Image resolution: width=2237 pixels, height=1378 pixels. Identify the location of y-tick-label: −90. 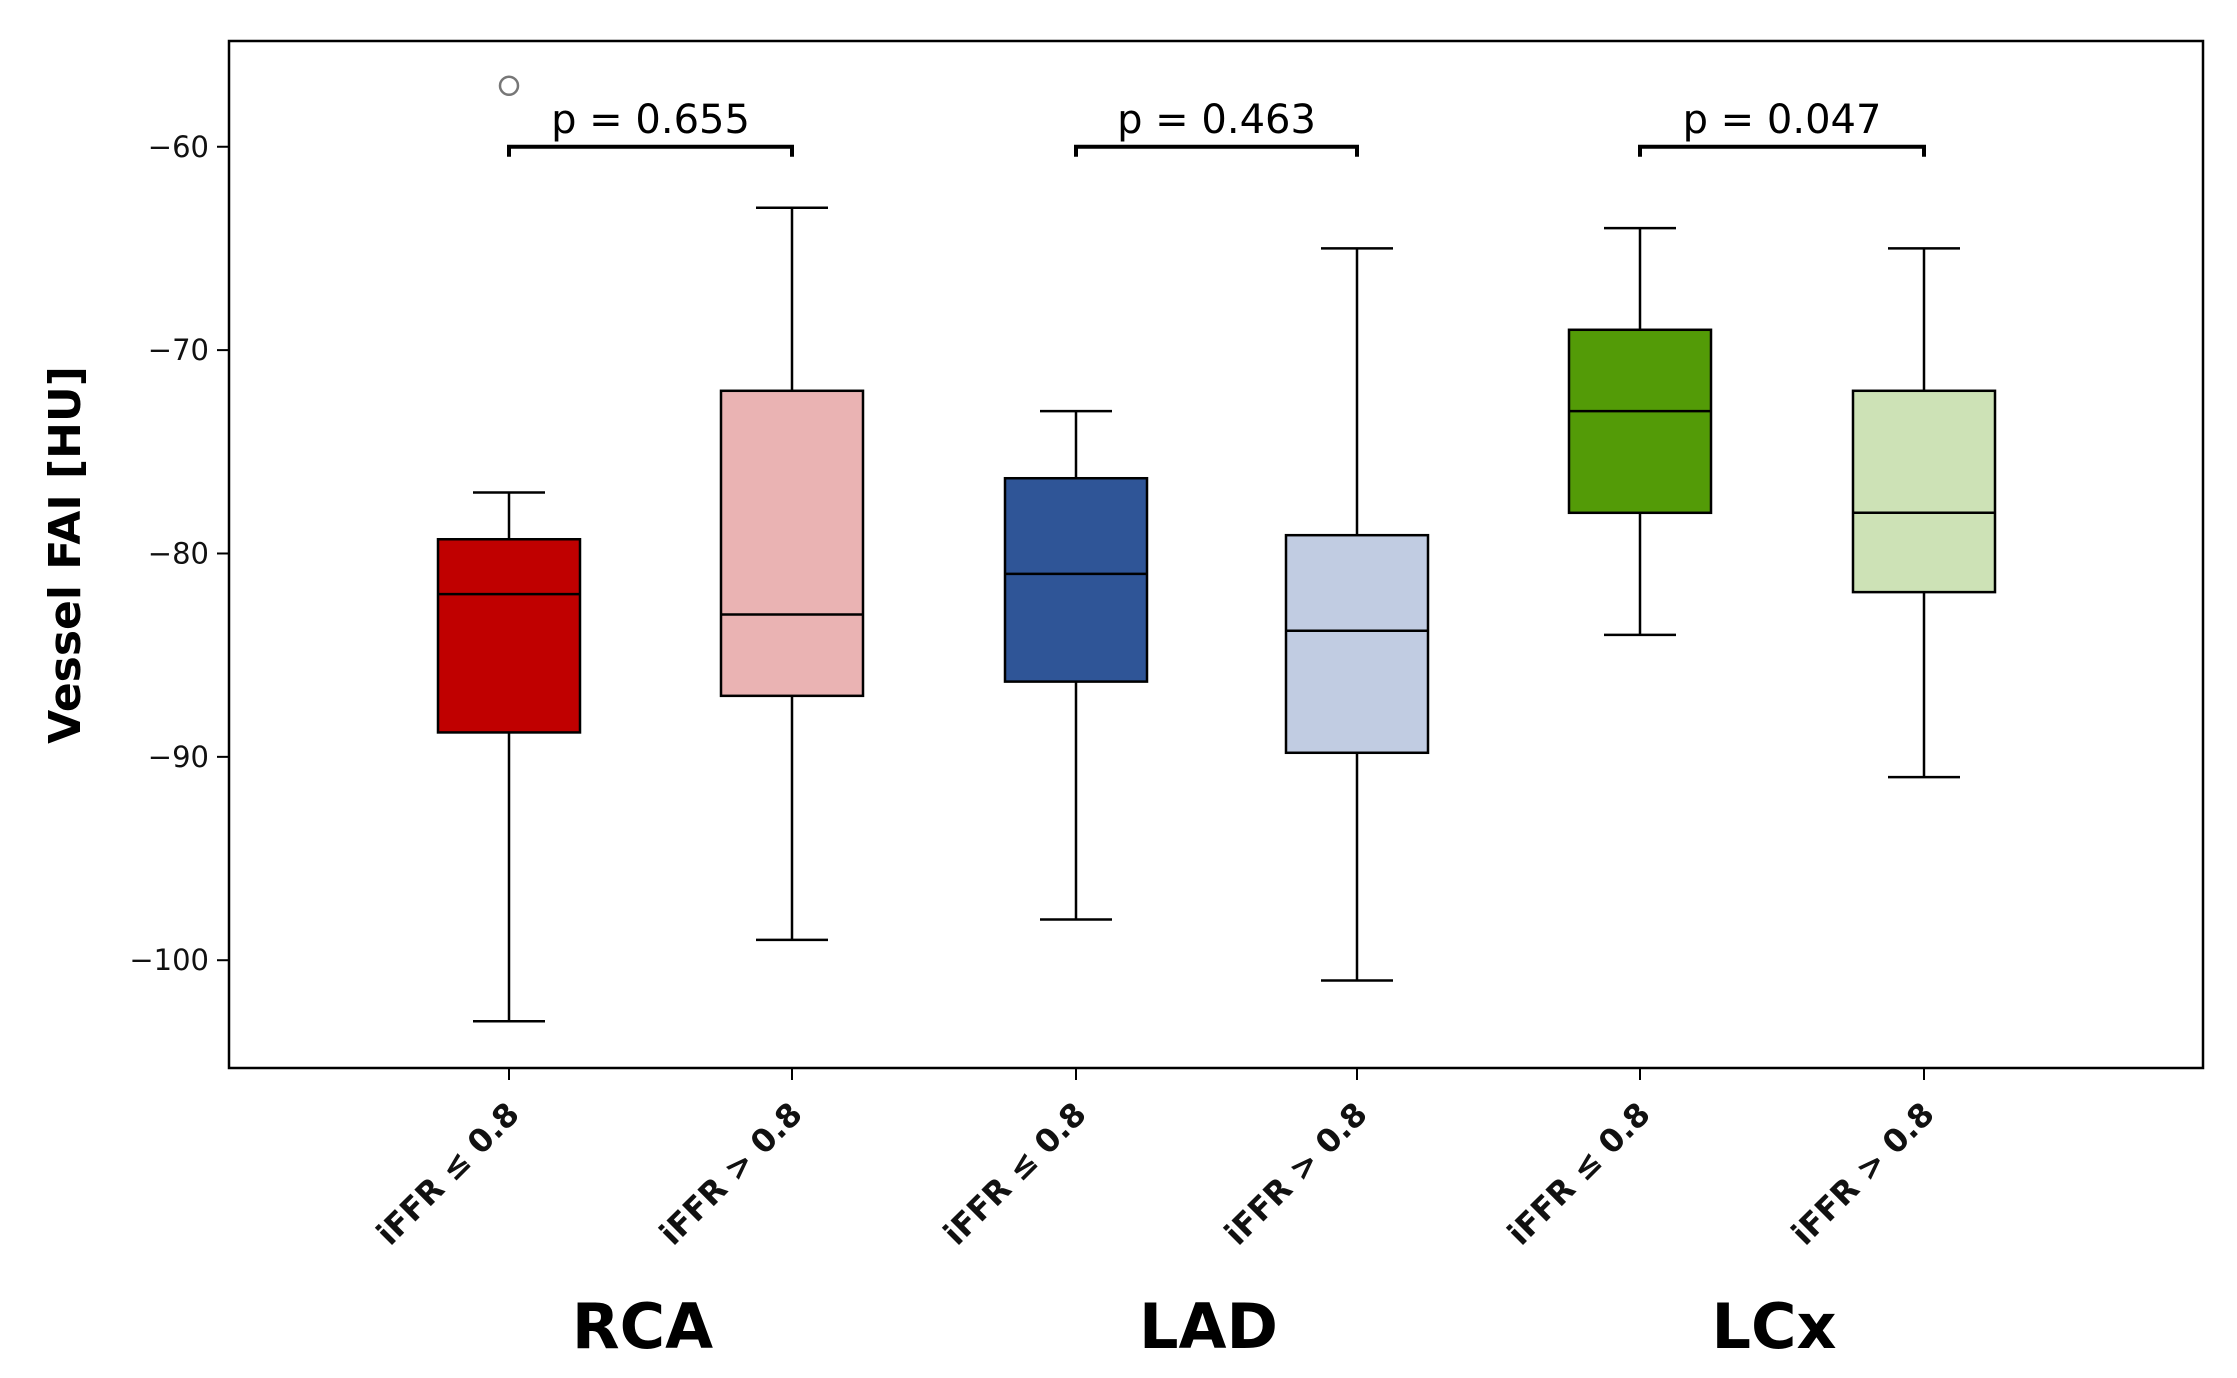
(178, 757).